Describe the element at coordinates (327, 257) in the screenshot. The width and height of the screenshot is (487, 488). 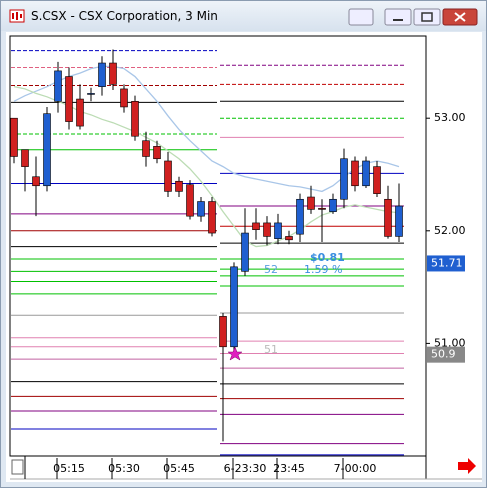
I see `annotation: $0.81` at that location.